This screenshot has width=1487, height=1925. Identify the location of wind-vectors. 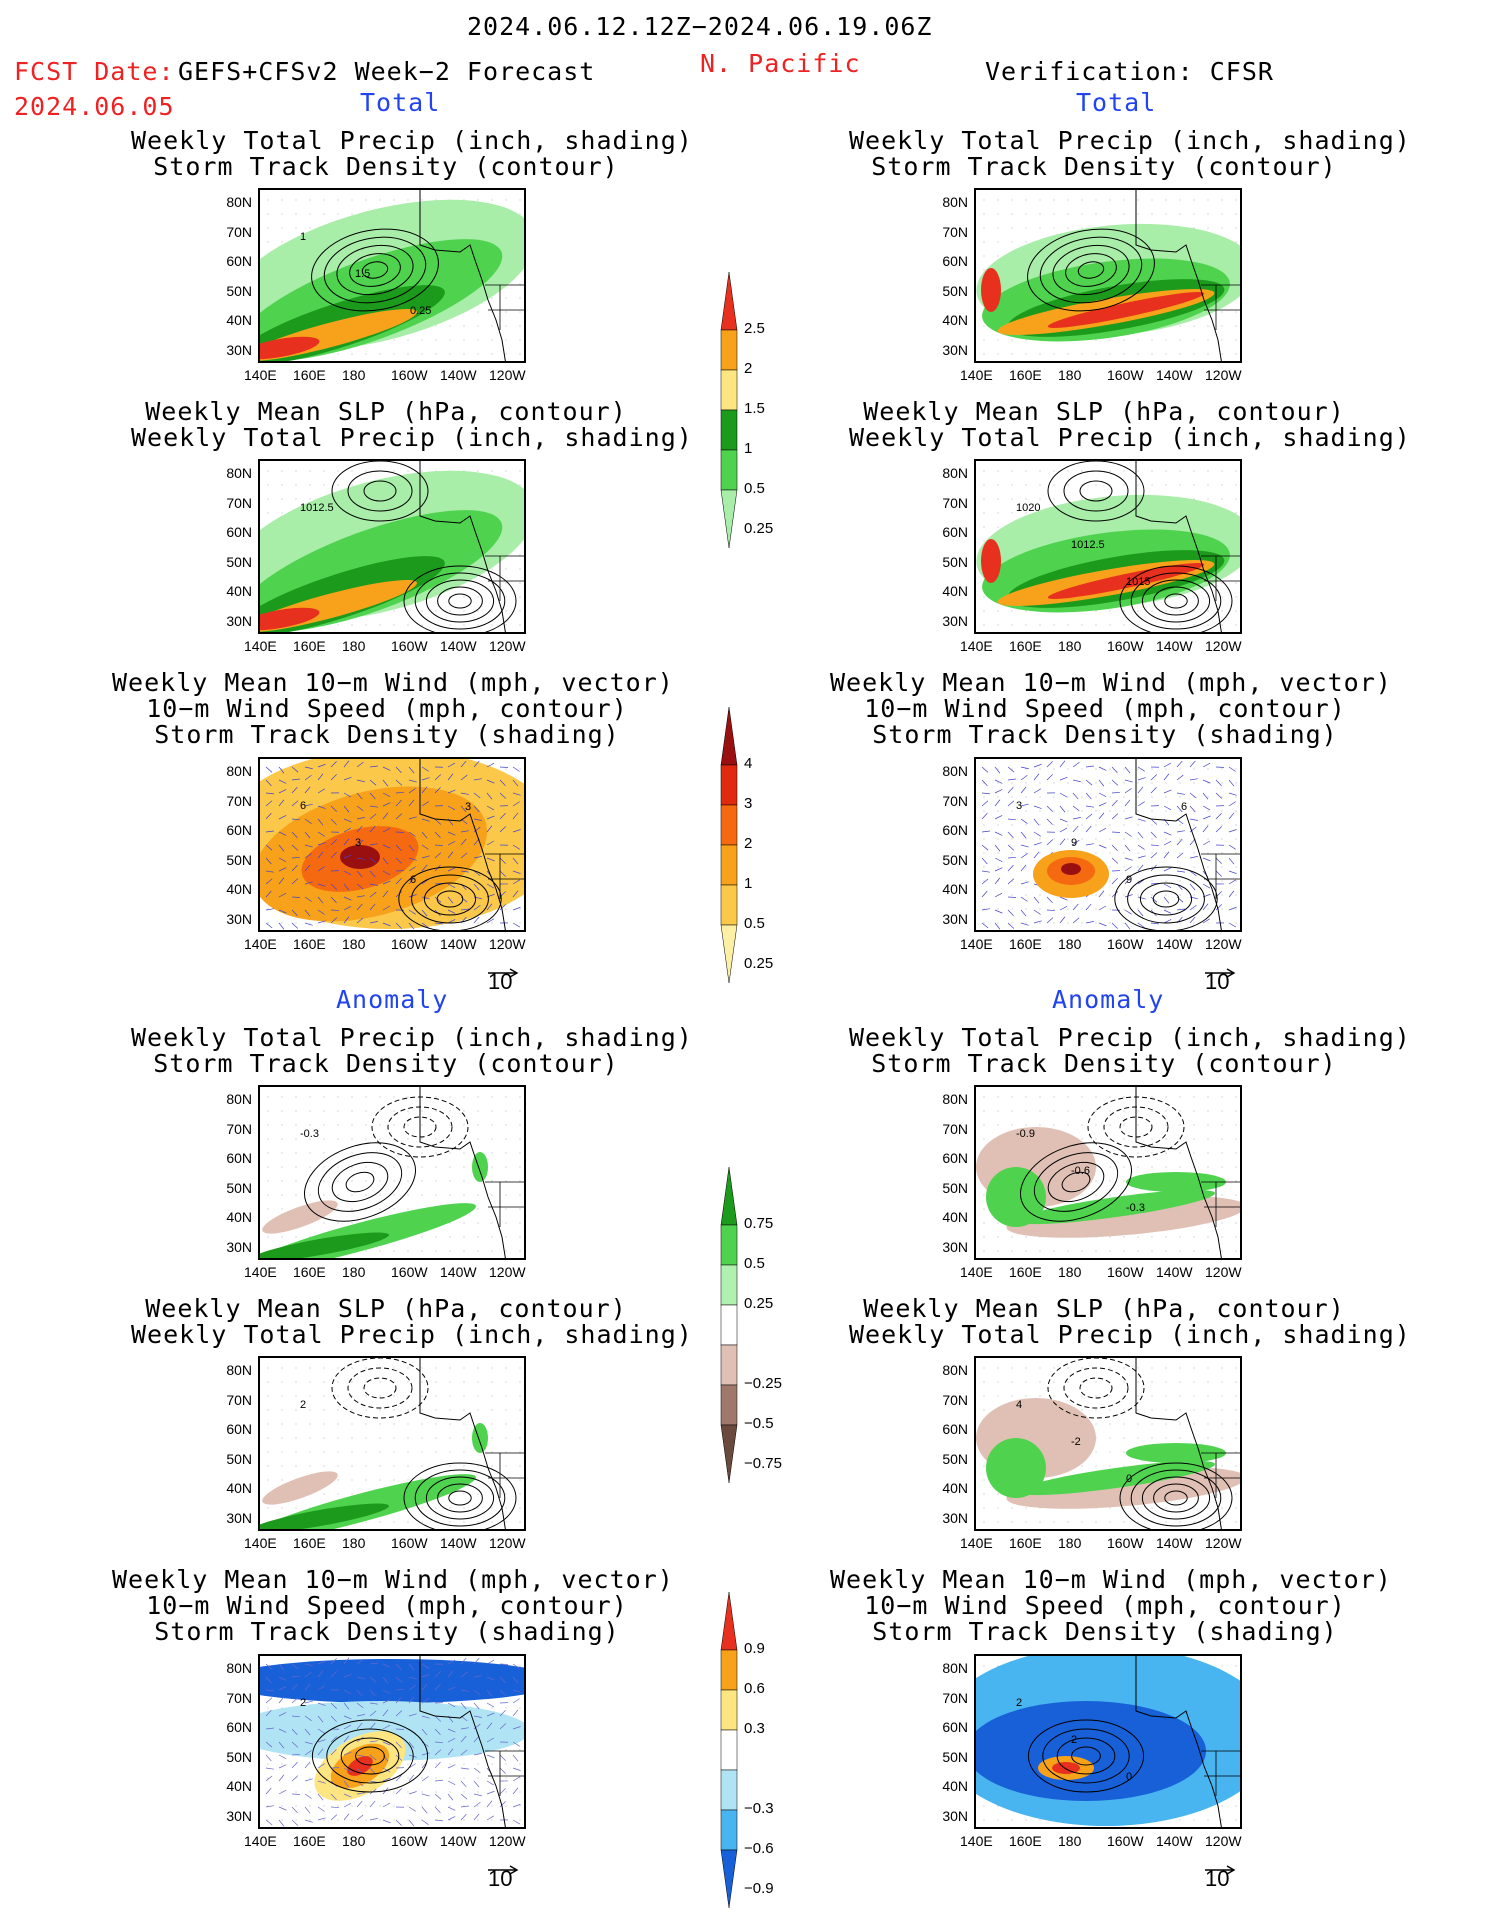
(393, 845).